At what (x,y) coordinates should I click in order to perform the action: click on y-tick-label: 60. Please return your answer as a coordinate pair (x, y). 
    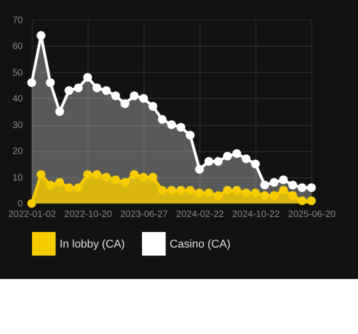
    Looking at the image, I should click on (17, 46).